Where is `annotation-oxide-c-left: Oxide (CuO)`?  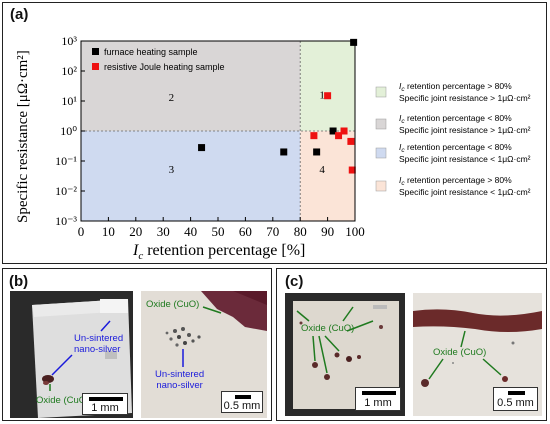 annotation-oxide-c-left: Oxide (CuO) is located at coordinates (328, 328).